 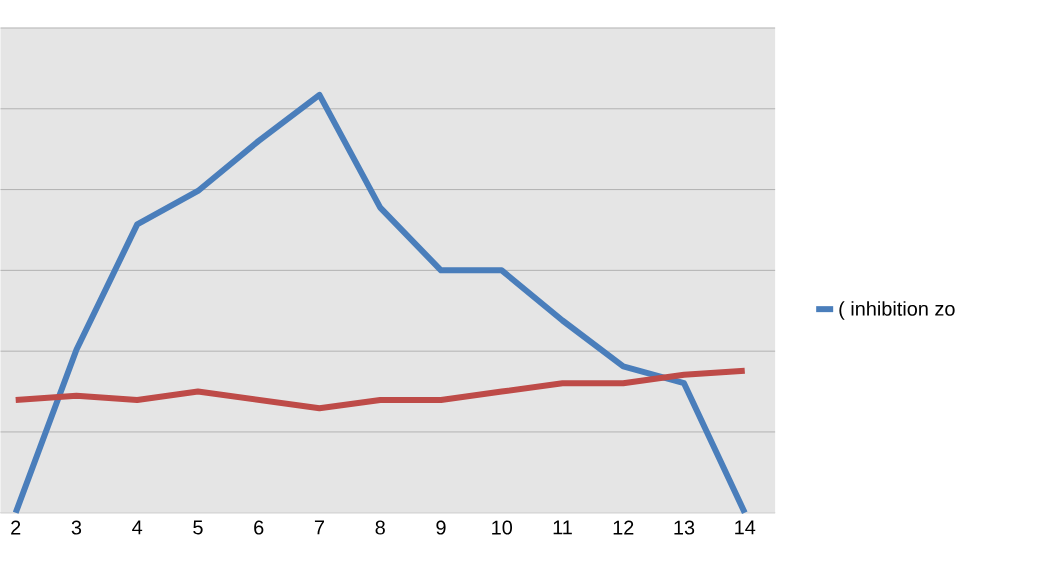 I want to click on x-tick-label: 5, so click(x=198, y=527).